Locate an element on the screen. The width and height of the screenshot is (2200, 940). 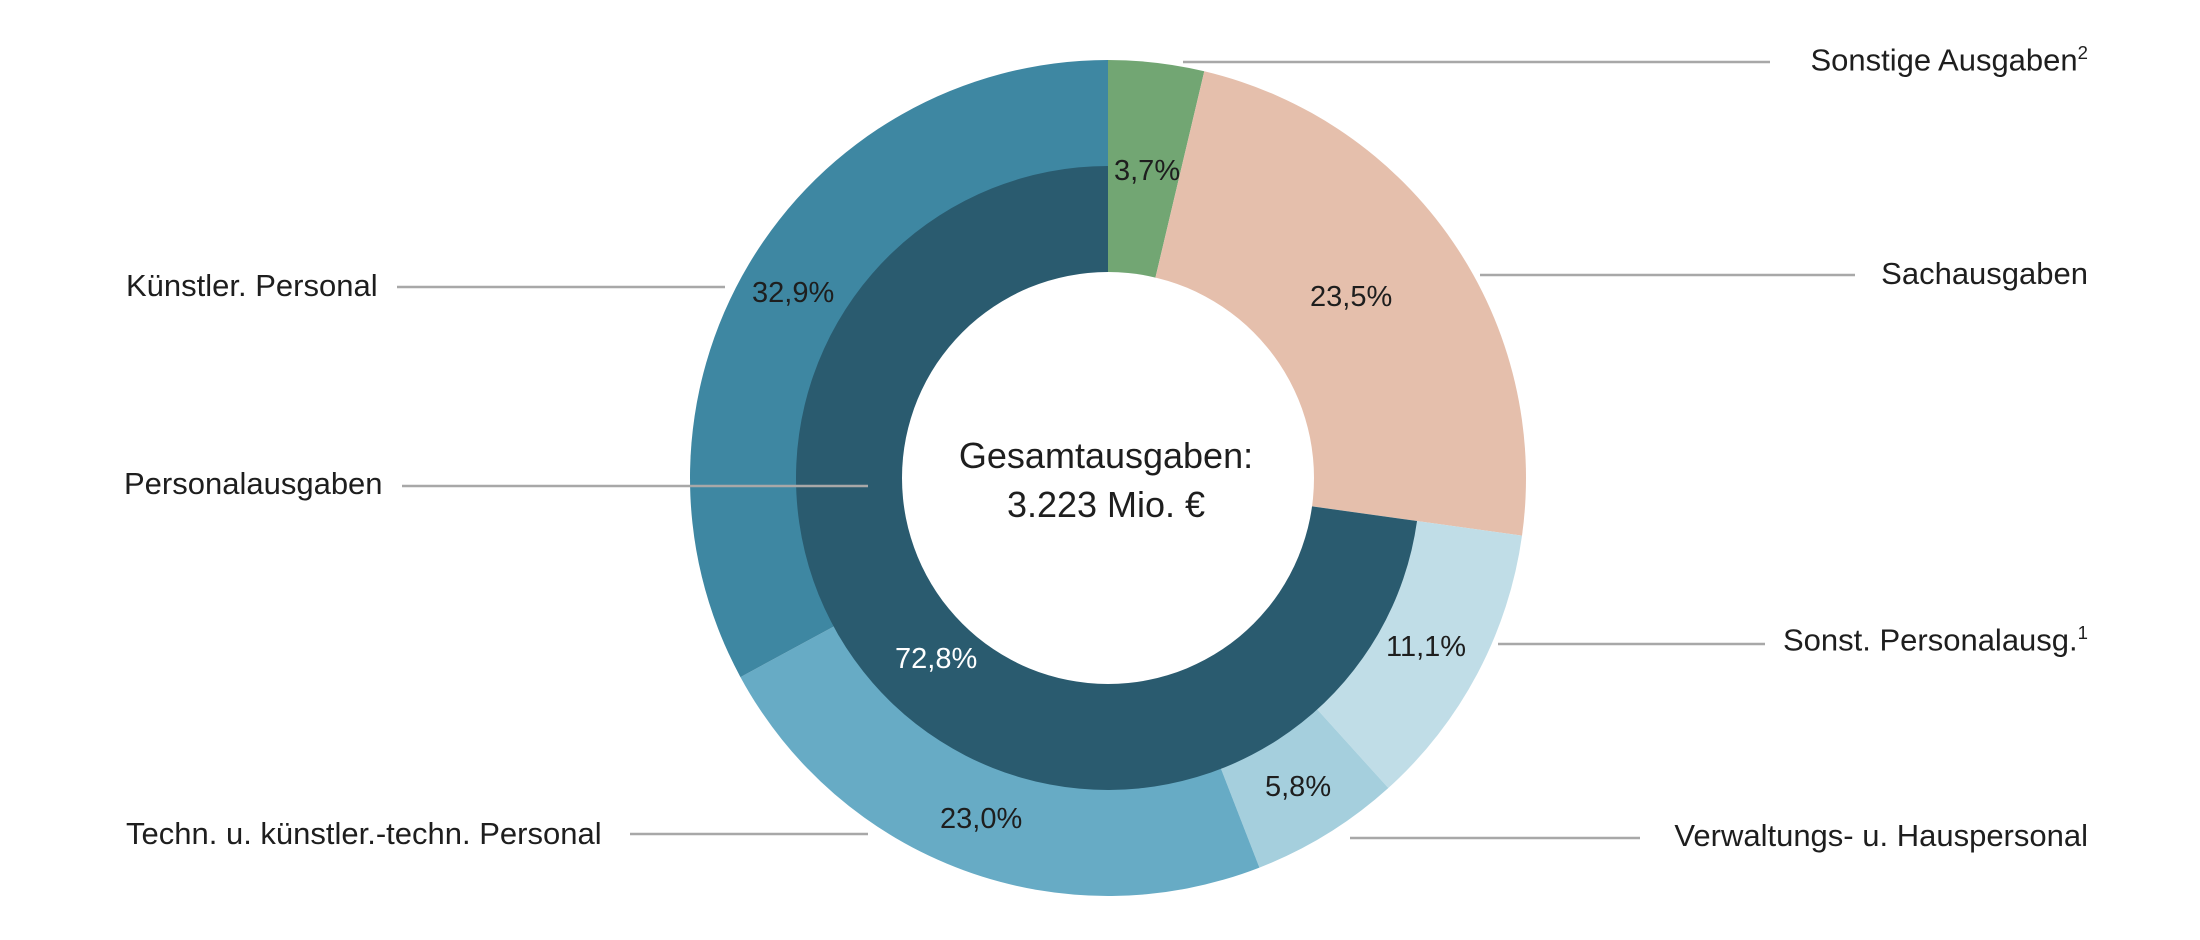
value-label-techn-personal: 23,0% is located at coordinates (981, 819).